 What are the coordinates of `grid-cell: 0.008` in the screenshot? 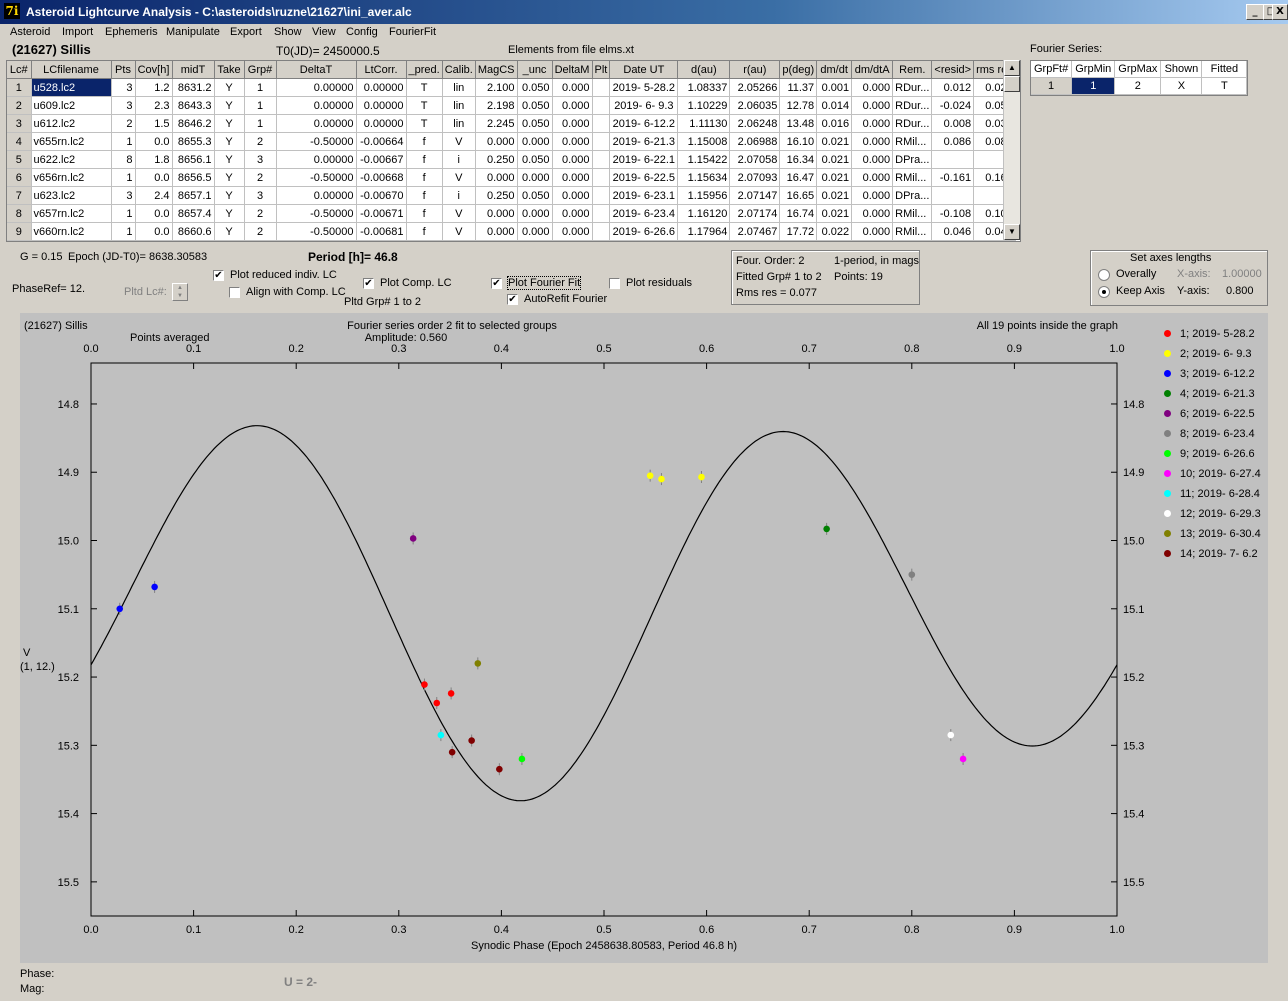 It's located at (953, 123).